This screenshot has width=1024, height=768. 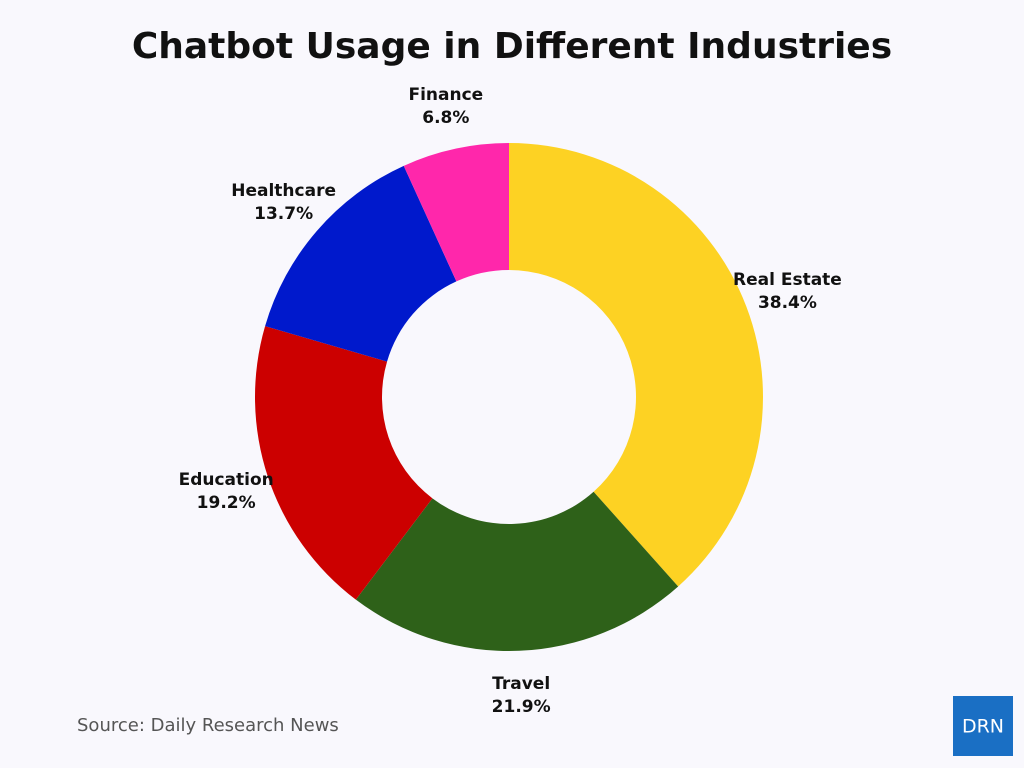 What do you see at coordinates (445, 95) in the screenshot?
I see `segment-label: Finance` at bounding box center [445, 95].